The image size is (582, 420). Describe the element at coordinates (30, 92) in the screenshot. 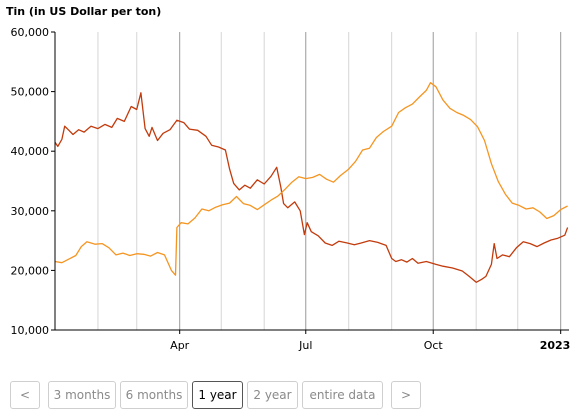

I see `y-tick-label: 50,000` at that location.